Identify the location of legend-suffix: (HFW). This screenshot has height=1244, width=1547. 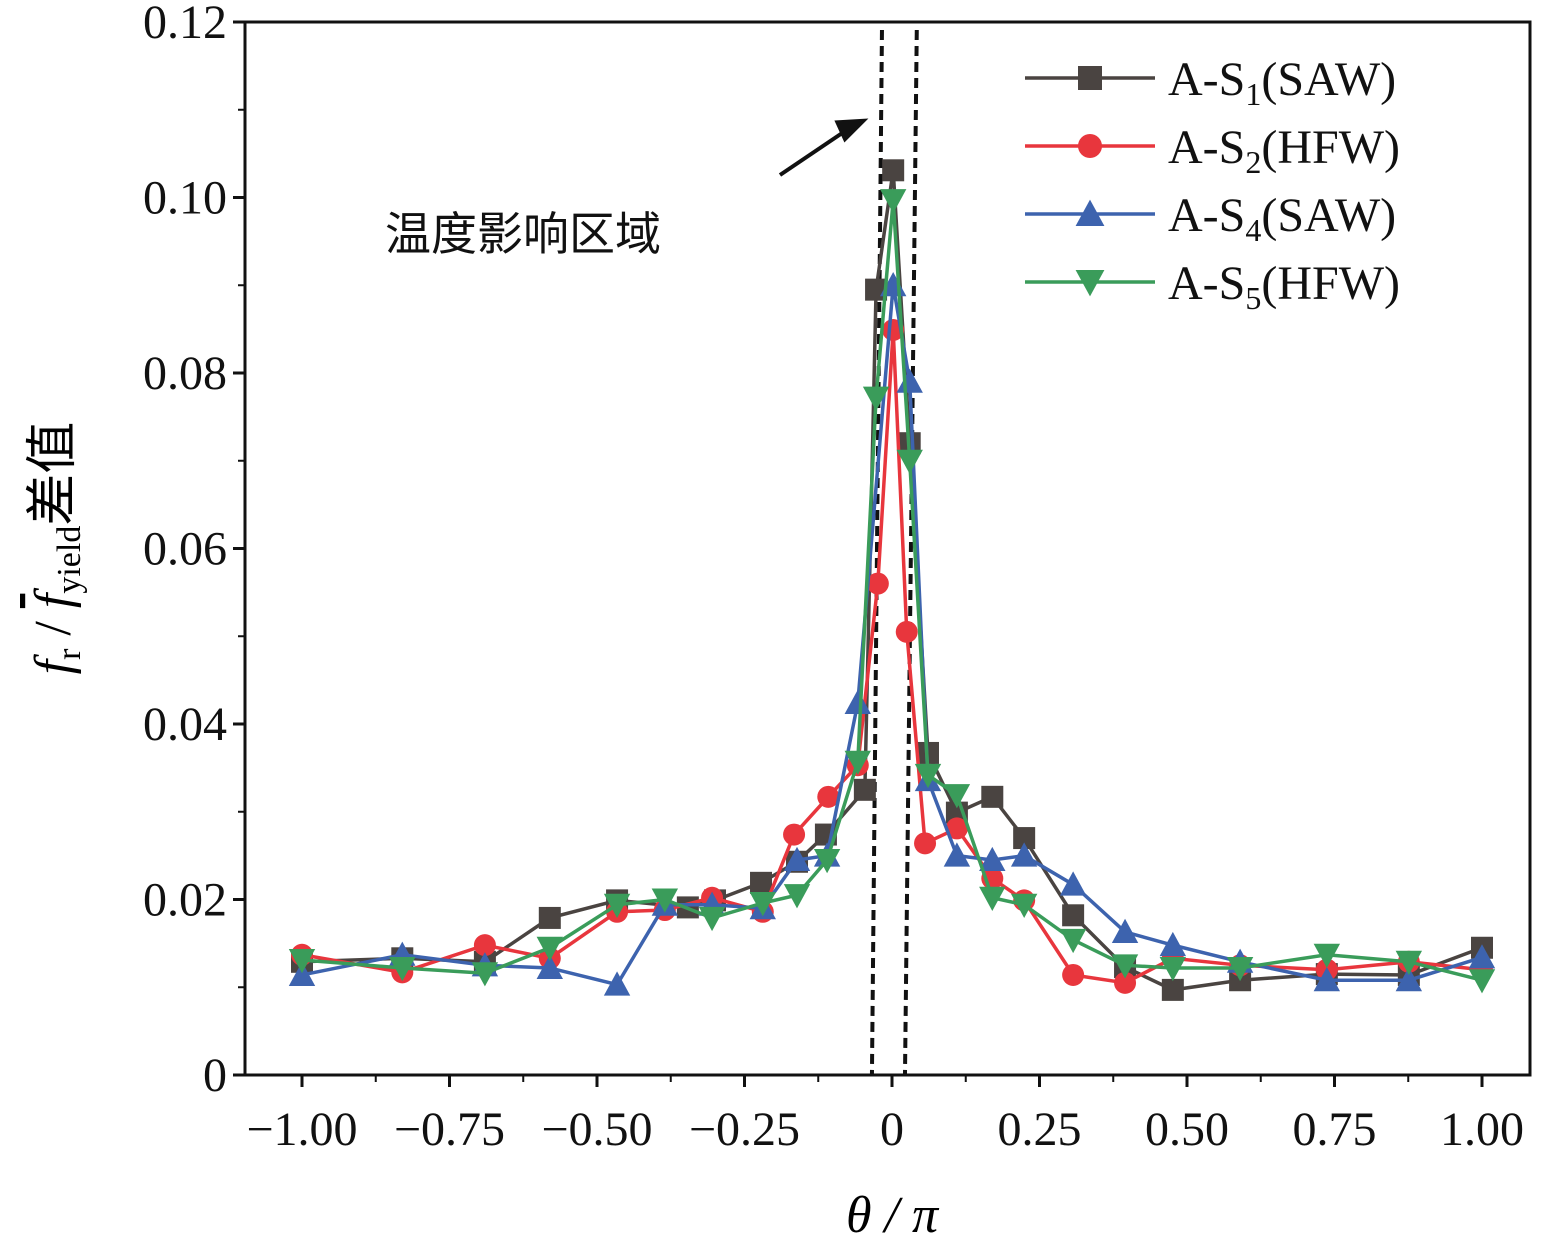
(1330, 283).